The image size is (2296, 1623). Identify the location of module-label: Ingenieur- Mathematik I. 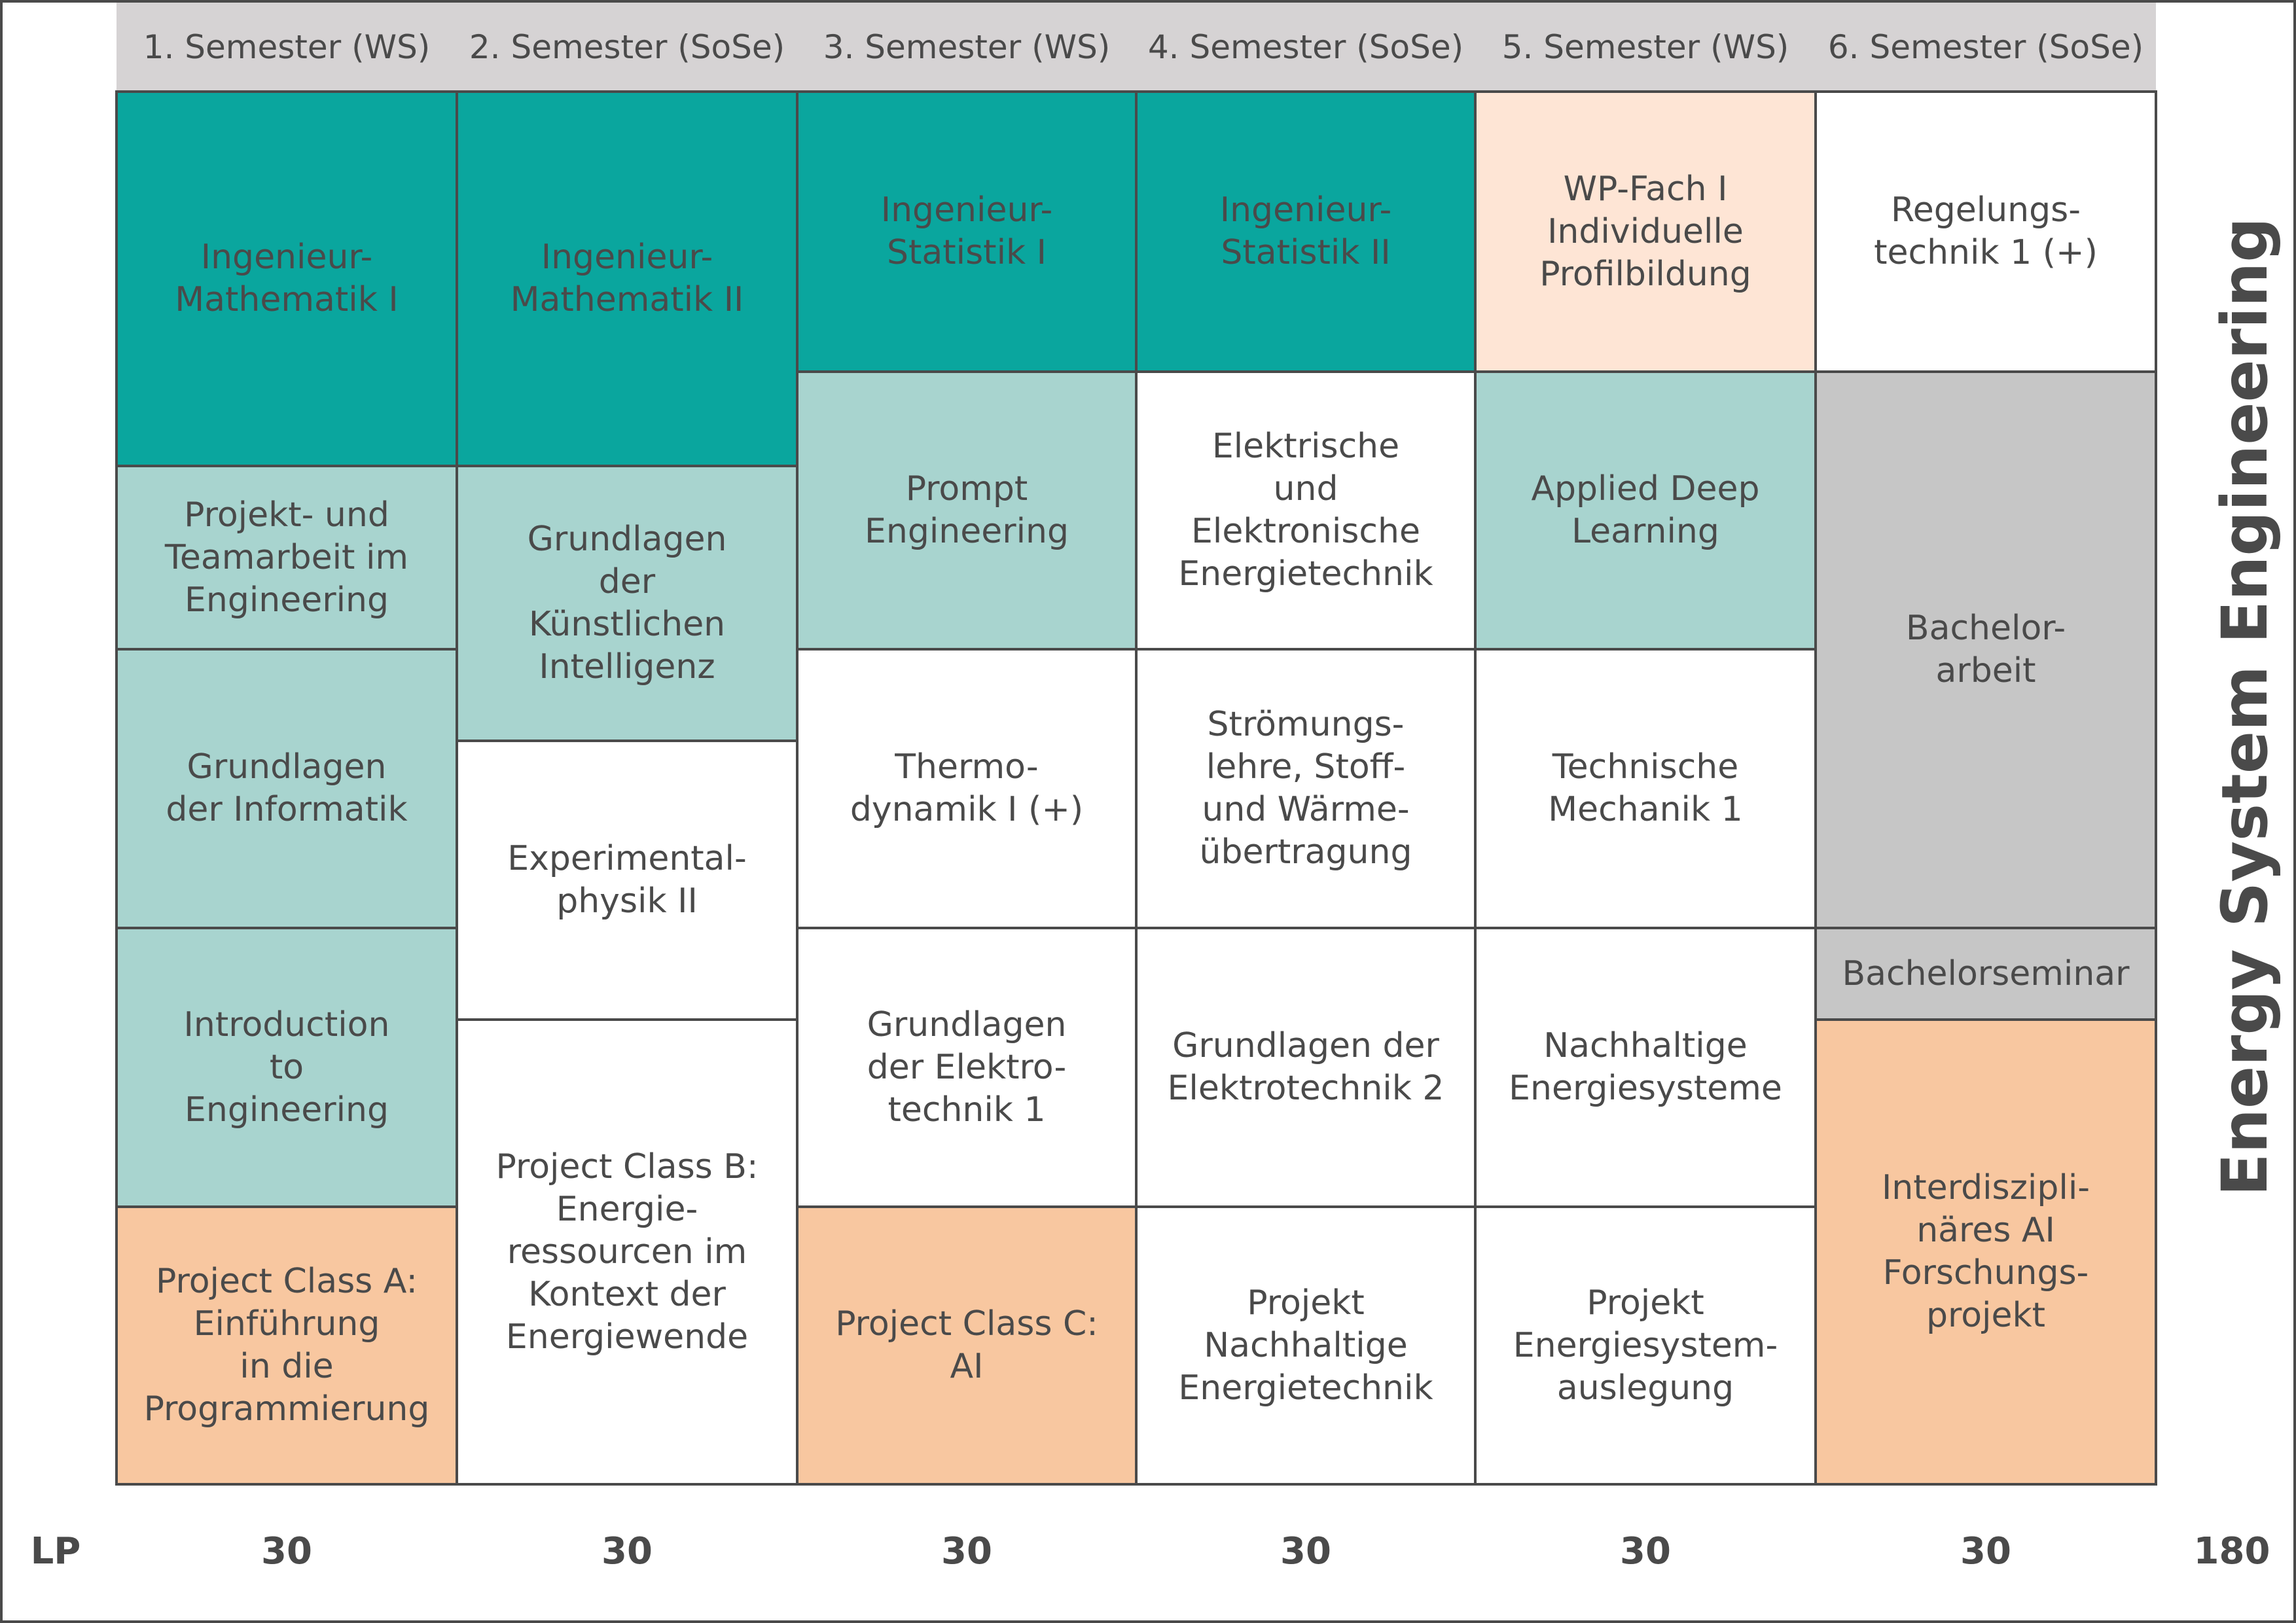
(287, 278).